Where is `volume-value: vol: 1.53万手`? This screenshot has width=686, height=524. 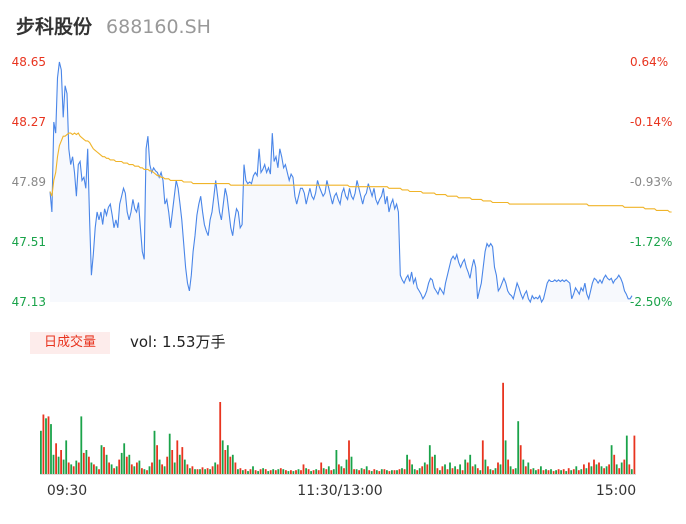
volume-value: vol: 1.53万手 is located at coordinates (178, 342).